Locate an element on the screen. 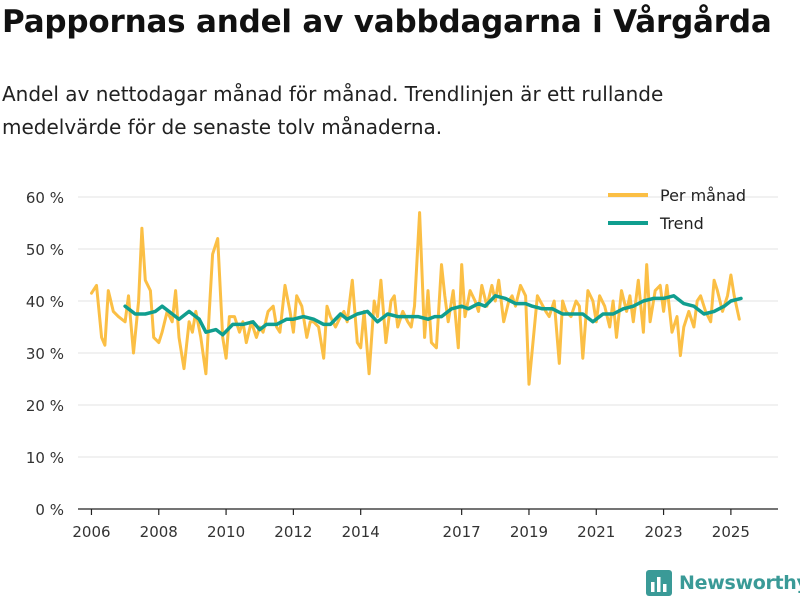 Image resolution: width=800 pixels, height=600 pixels. legend: Per månad Trend is located at coordinates (677, 209).